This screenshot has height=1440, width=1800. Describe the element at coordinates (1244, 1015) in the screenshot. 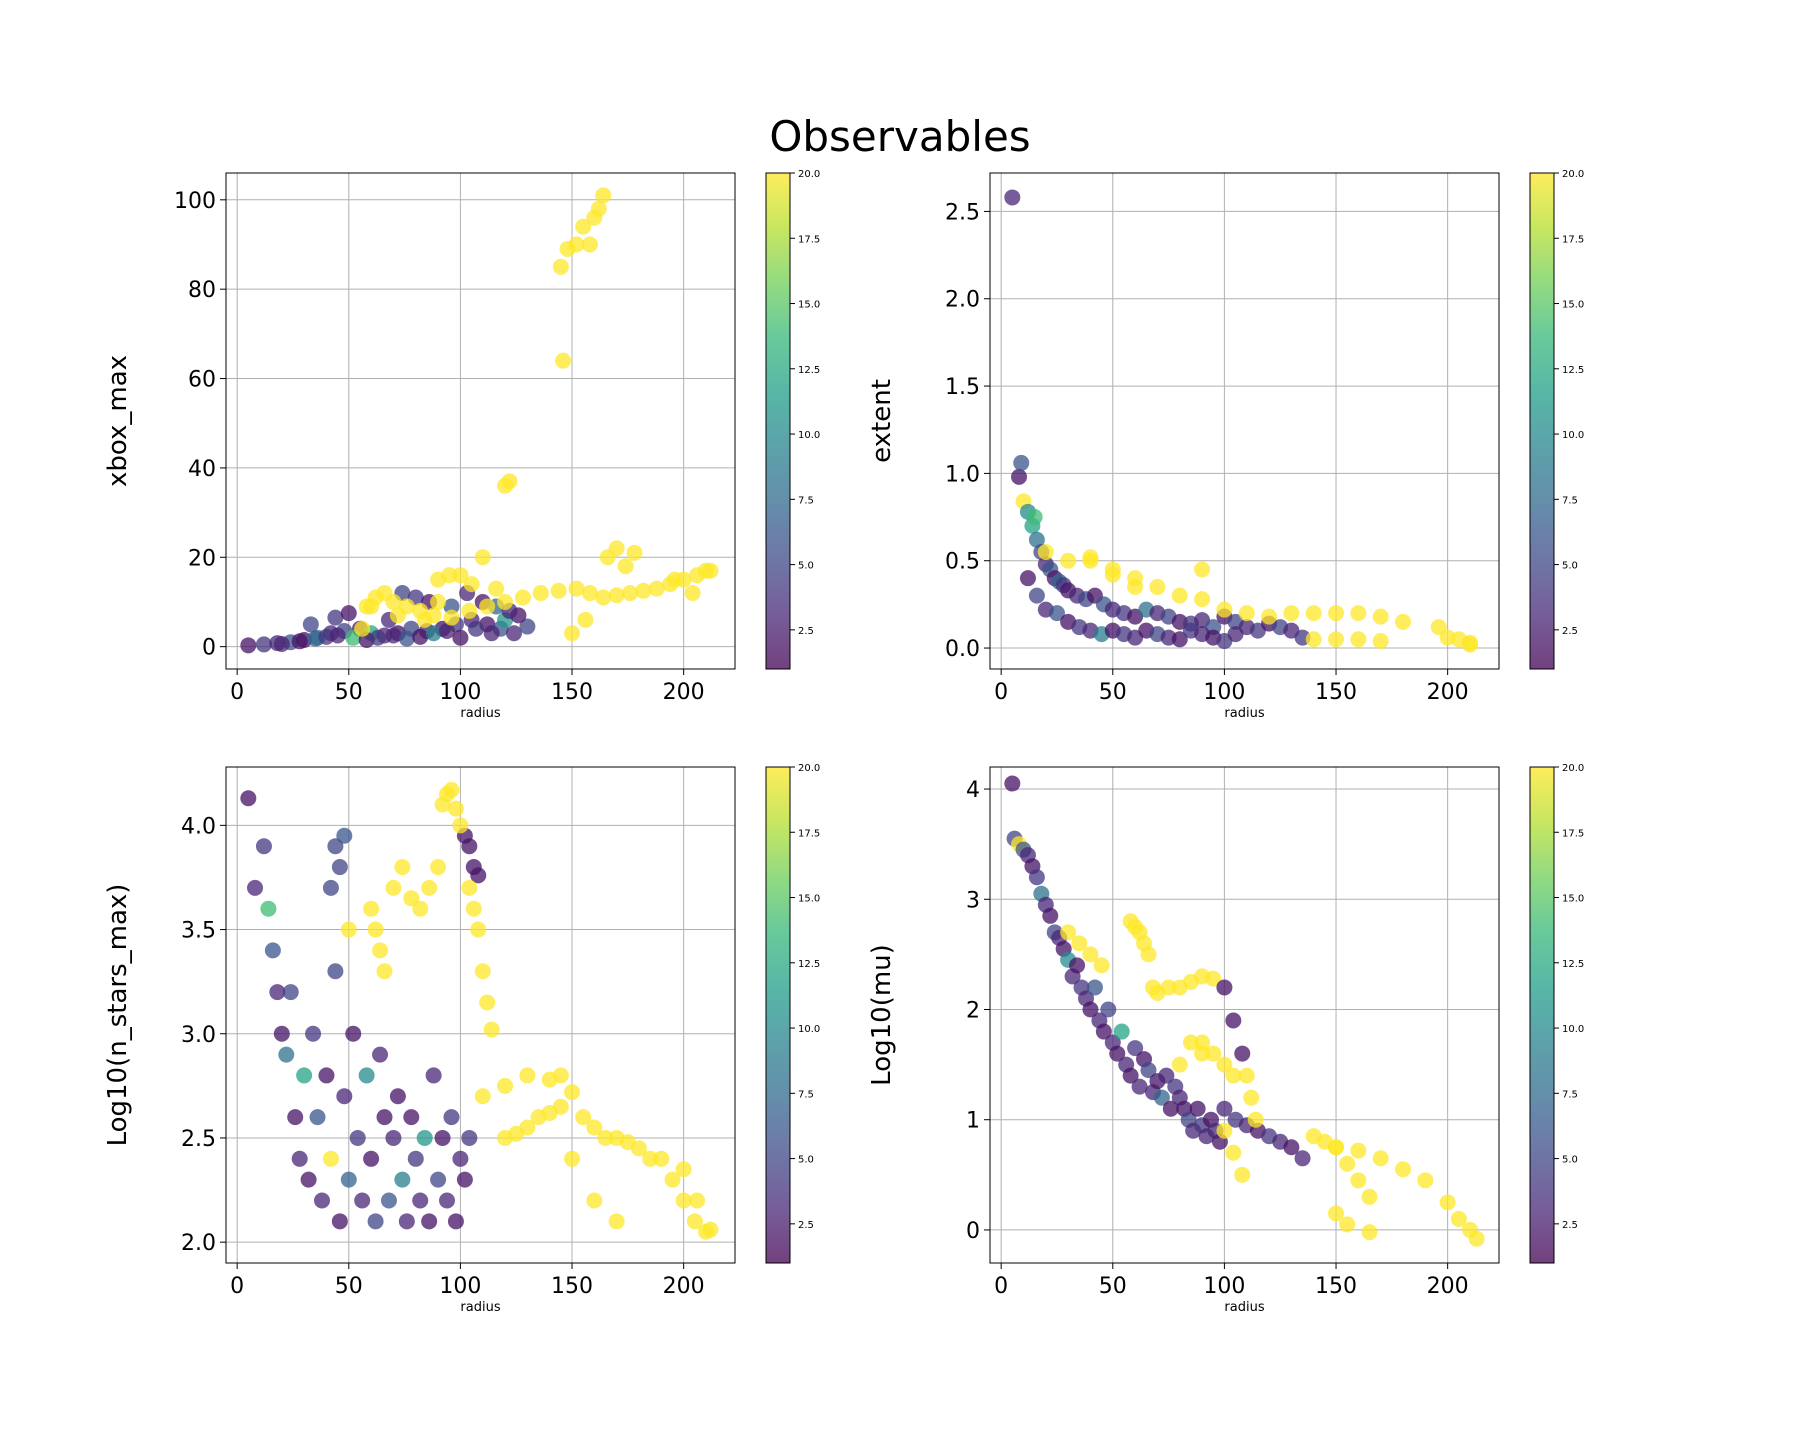

I see `plot-frame` at that location.